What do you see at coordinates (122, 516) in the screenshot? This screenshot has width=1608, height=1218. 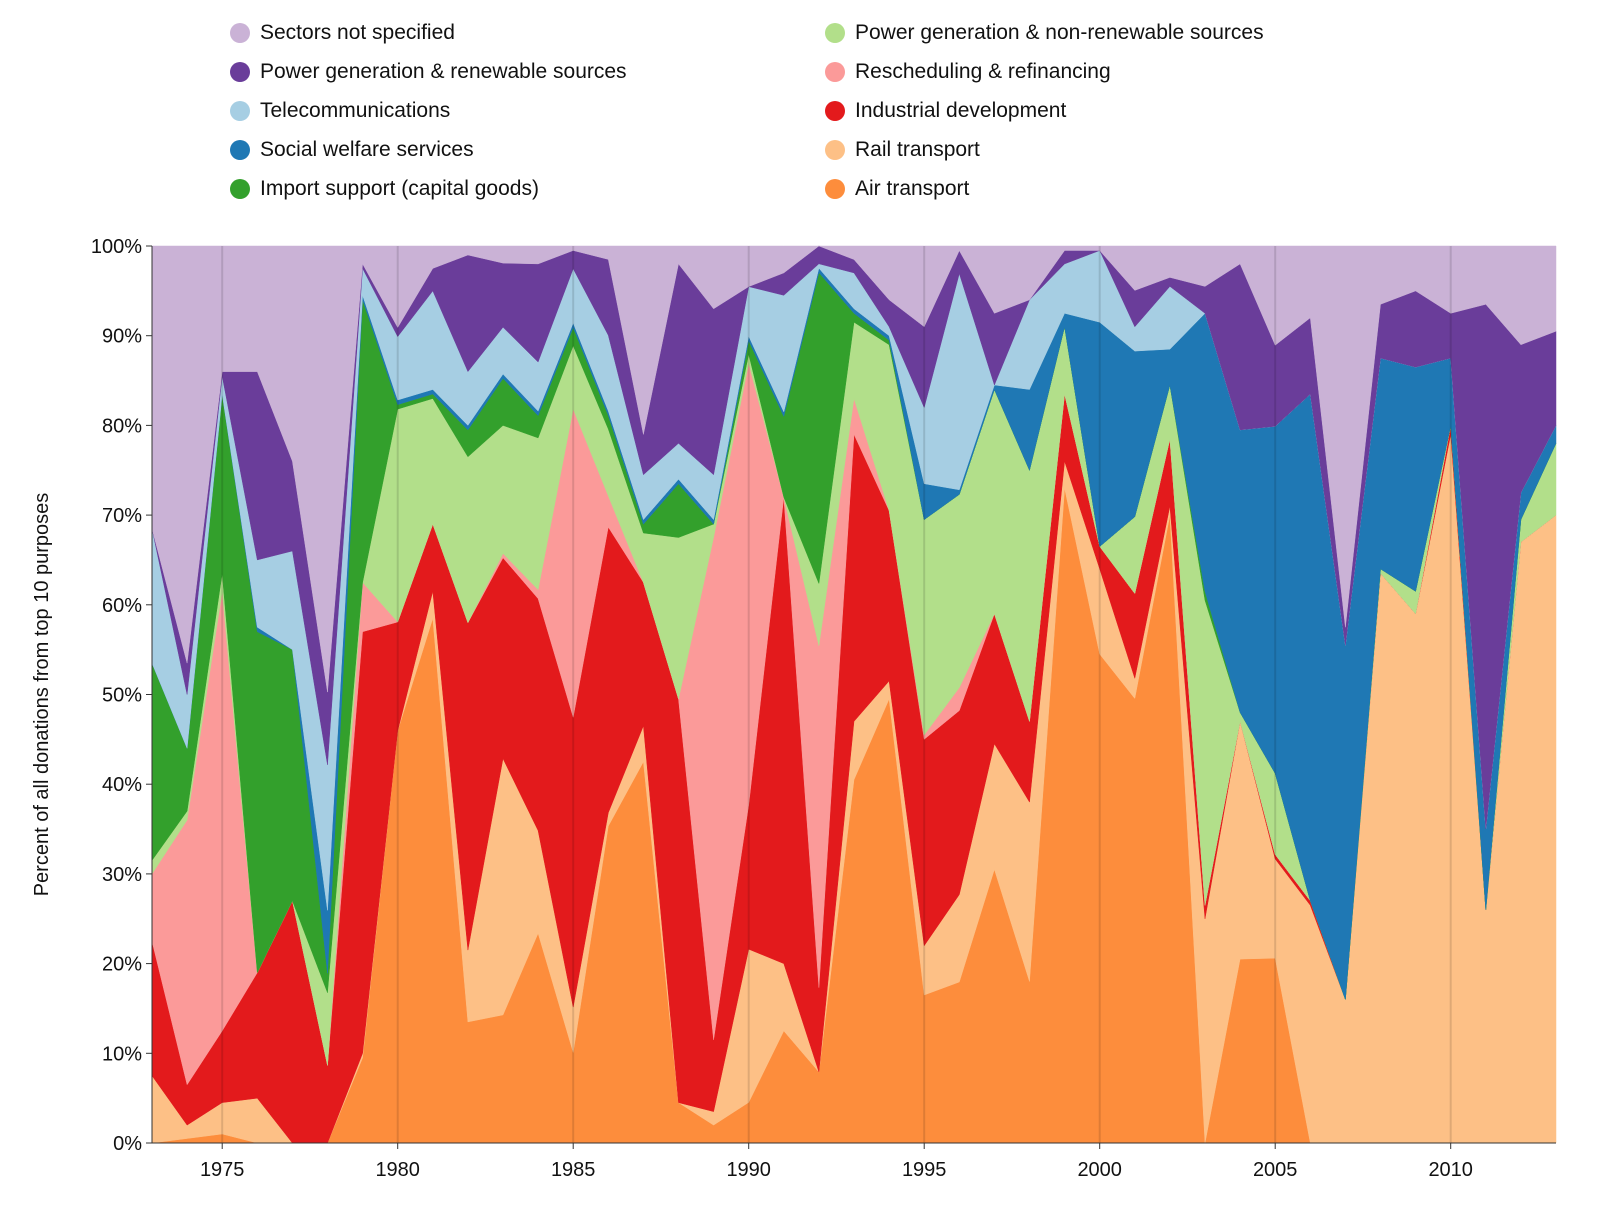 I see `y-tick-label: 70%` at bounding box center [122, 516].